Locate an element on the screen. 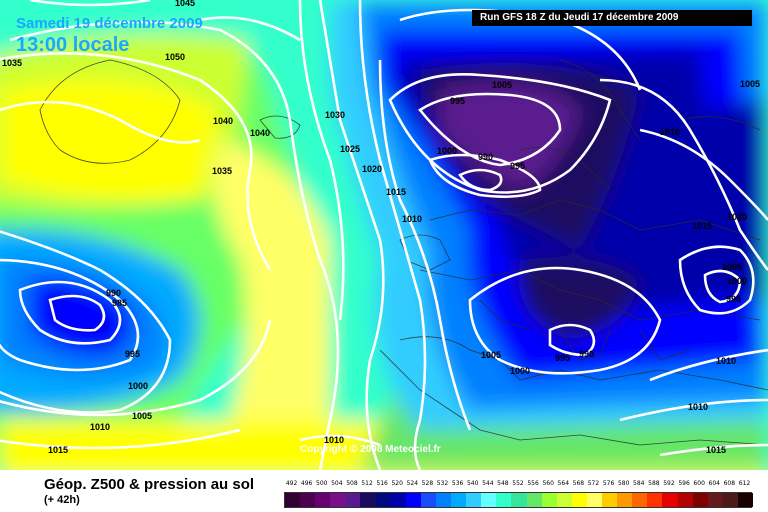 Image resolution: width=768 pixels, height=512 pixels. legend-value: 540 is located at coordinates (472, 483).